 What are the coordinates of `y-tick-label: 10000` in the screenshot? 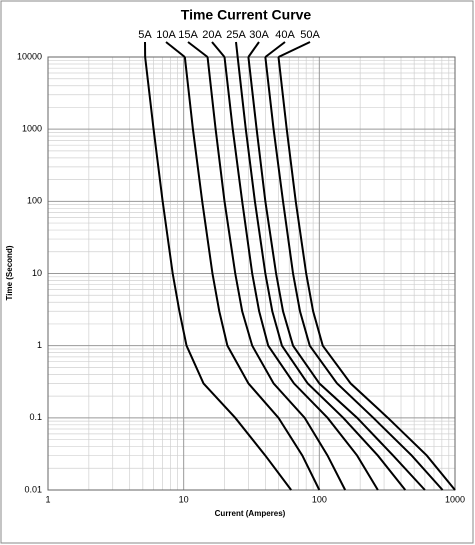 It's located at (29, 56).